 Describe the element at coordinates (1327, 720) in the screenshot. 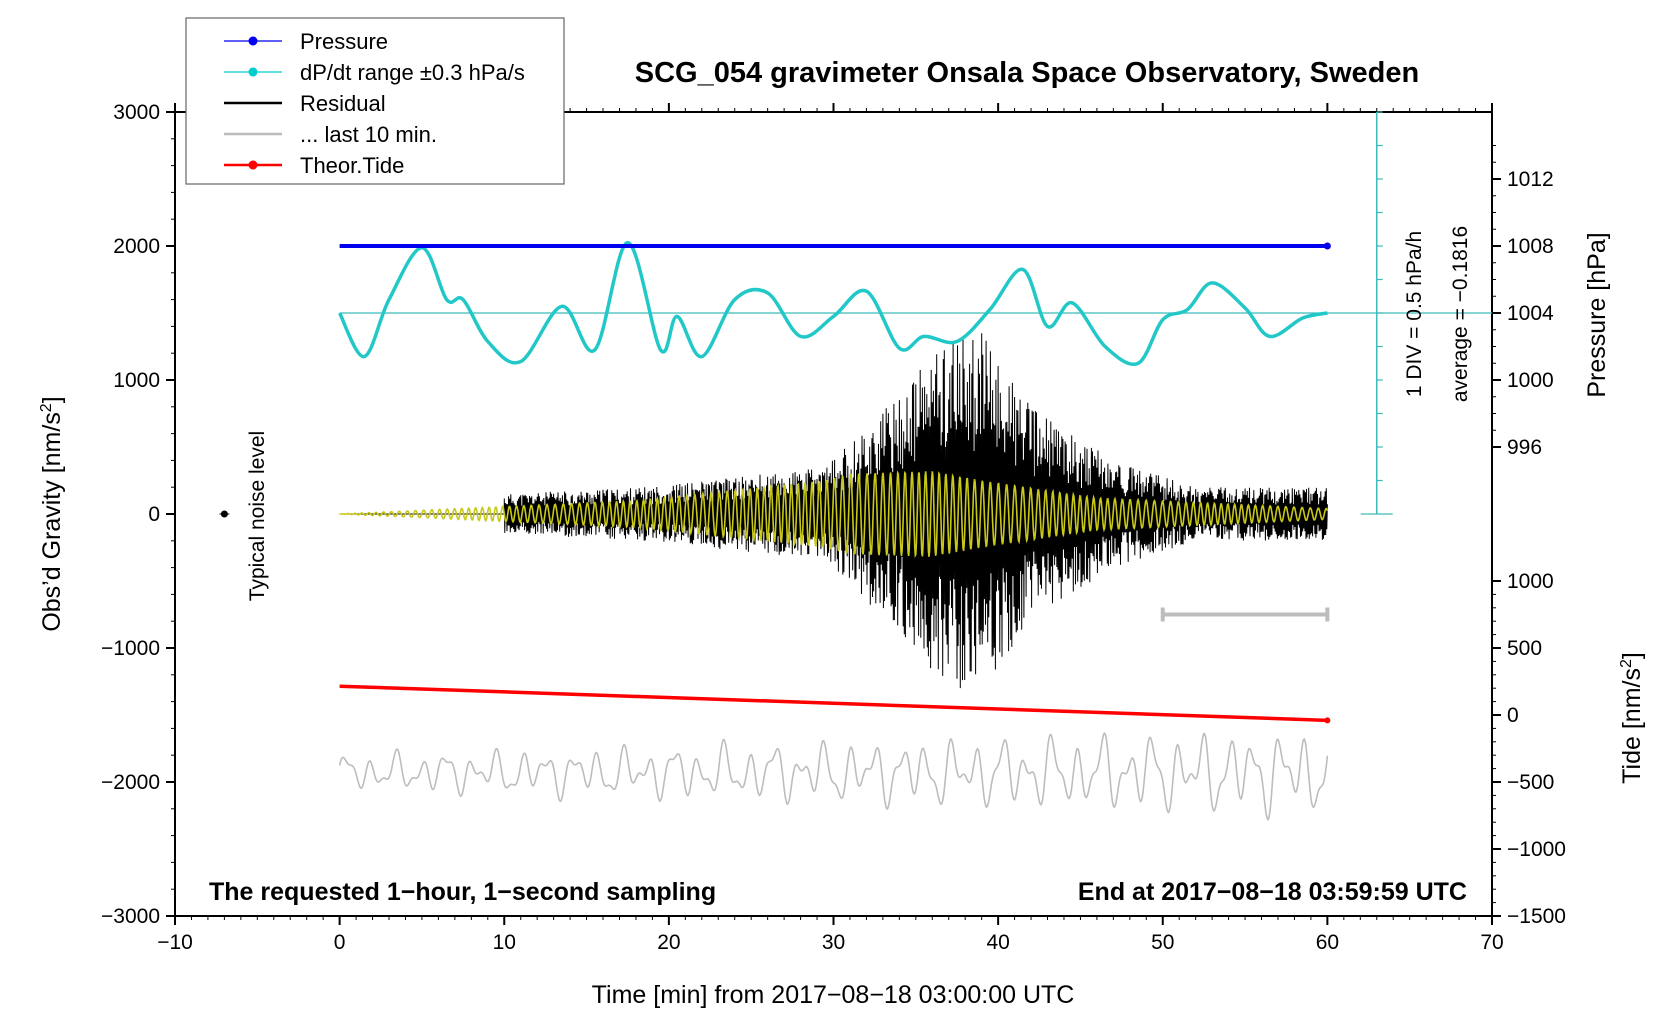

I see `tide-end-point` at that location.